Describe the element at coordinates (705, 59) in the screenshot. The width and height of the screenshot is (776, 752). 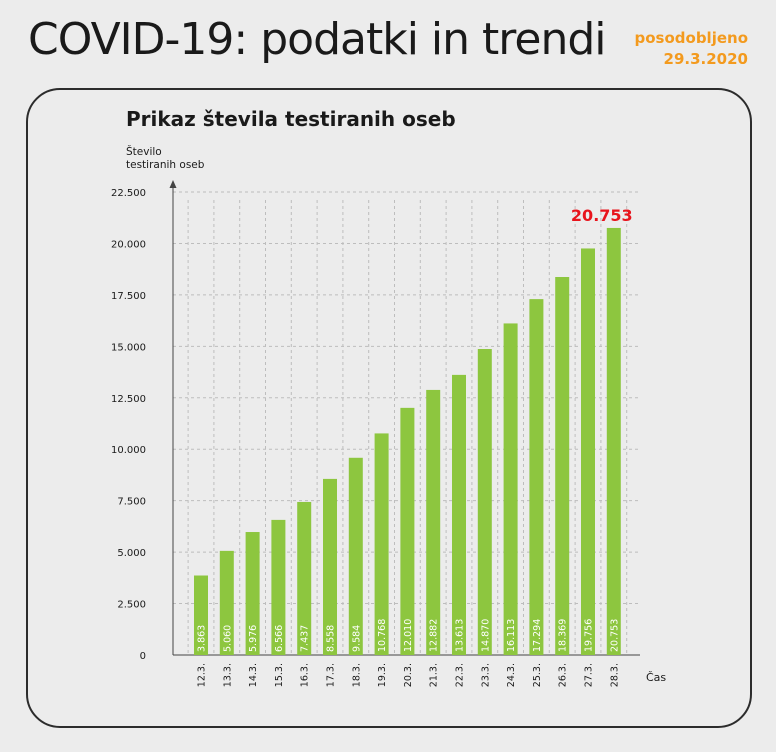
I see `updated-date: 29.3.2020` at that location.